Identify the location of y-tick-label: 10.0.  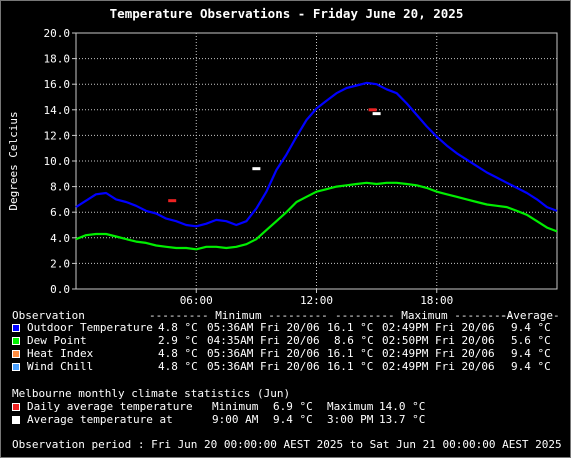
(57, 161).